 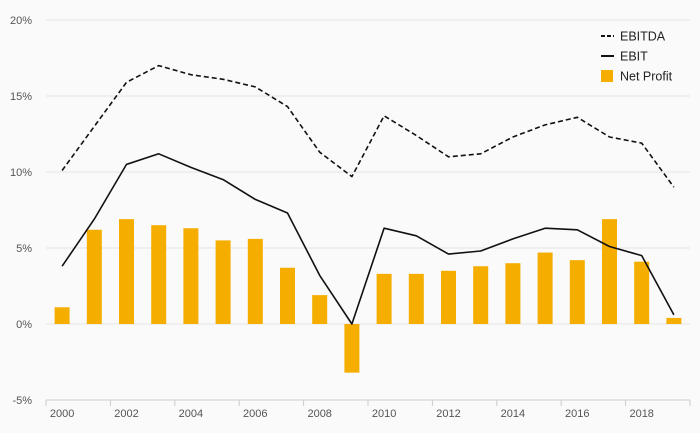 I want to click on x-tick-label: 2018, so click(x=641, y=414).